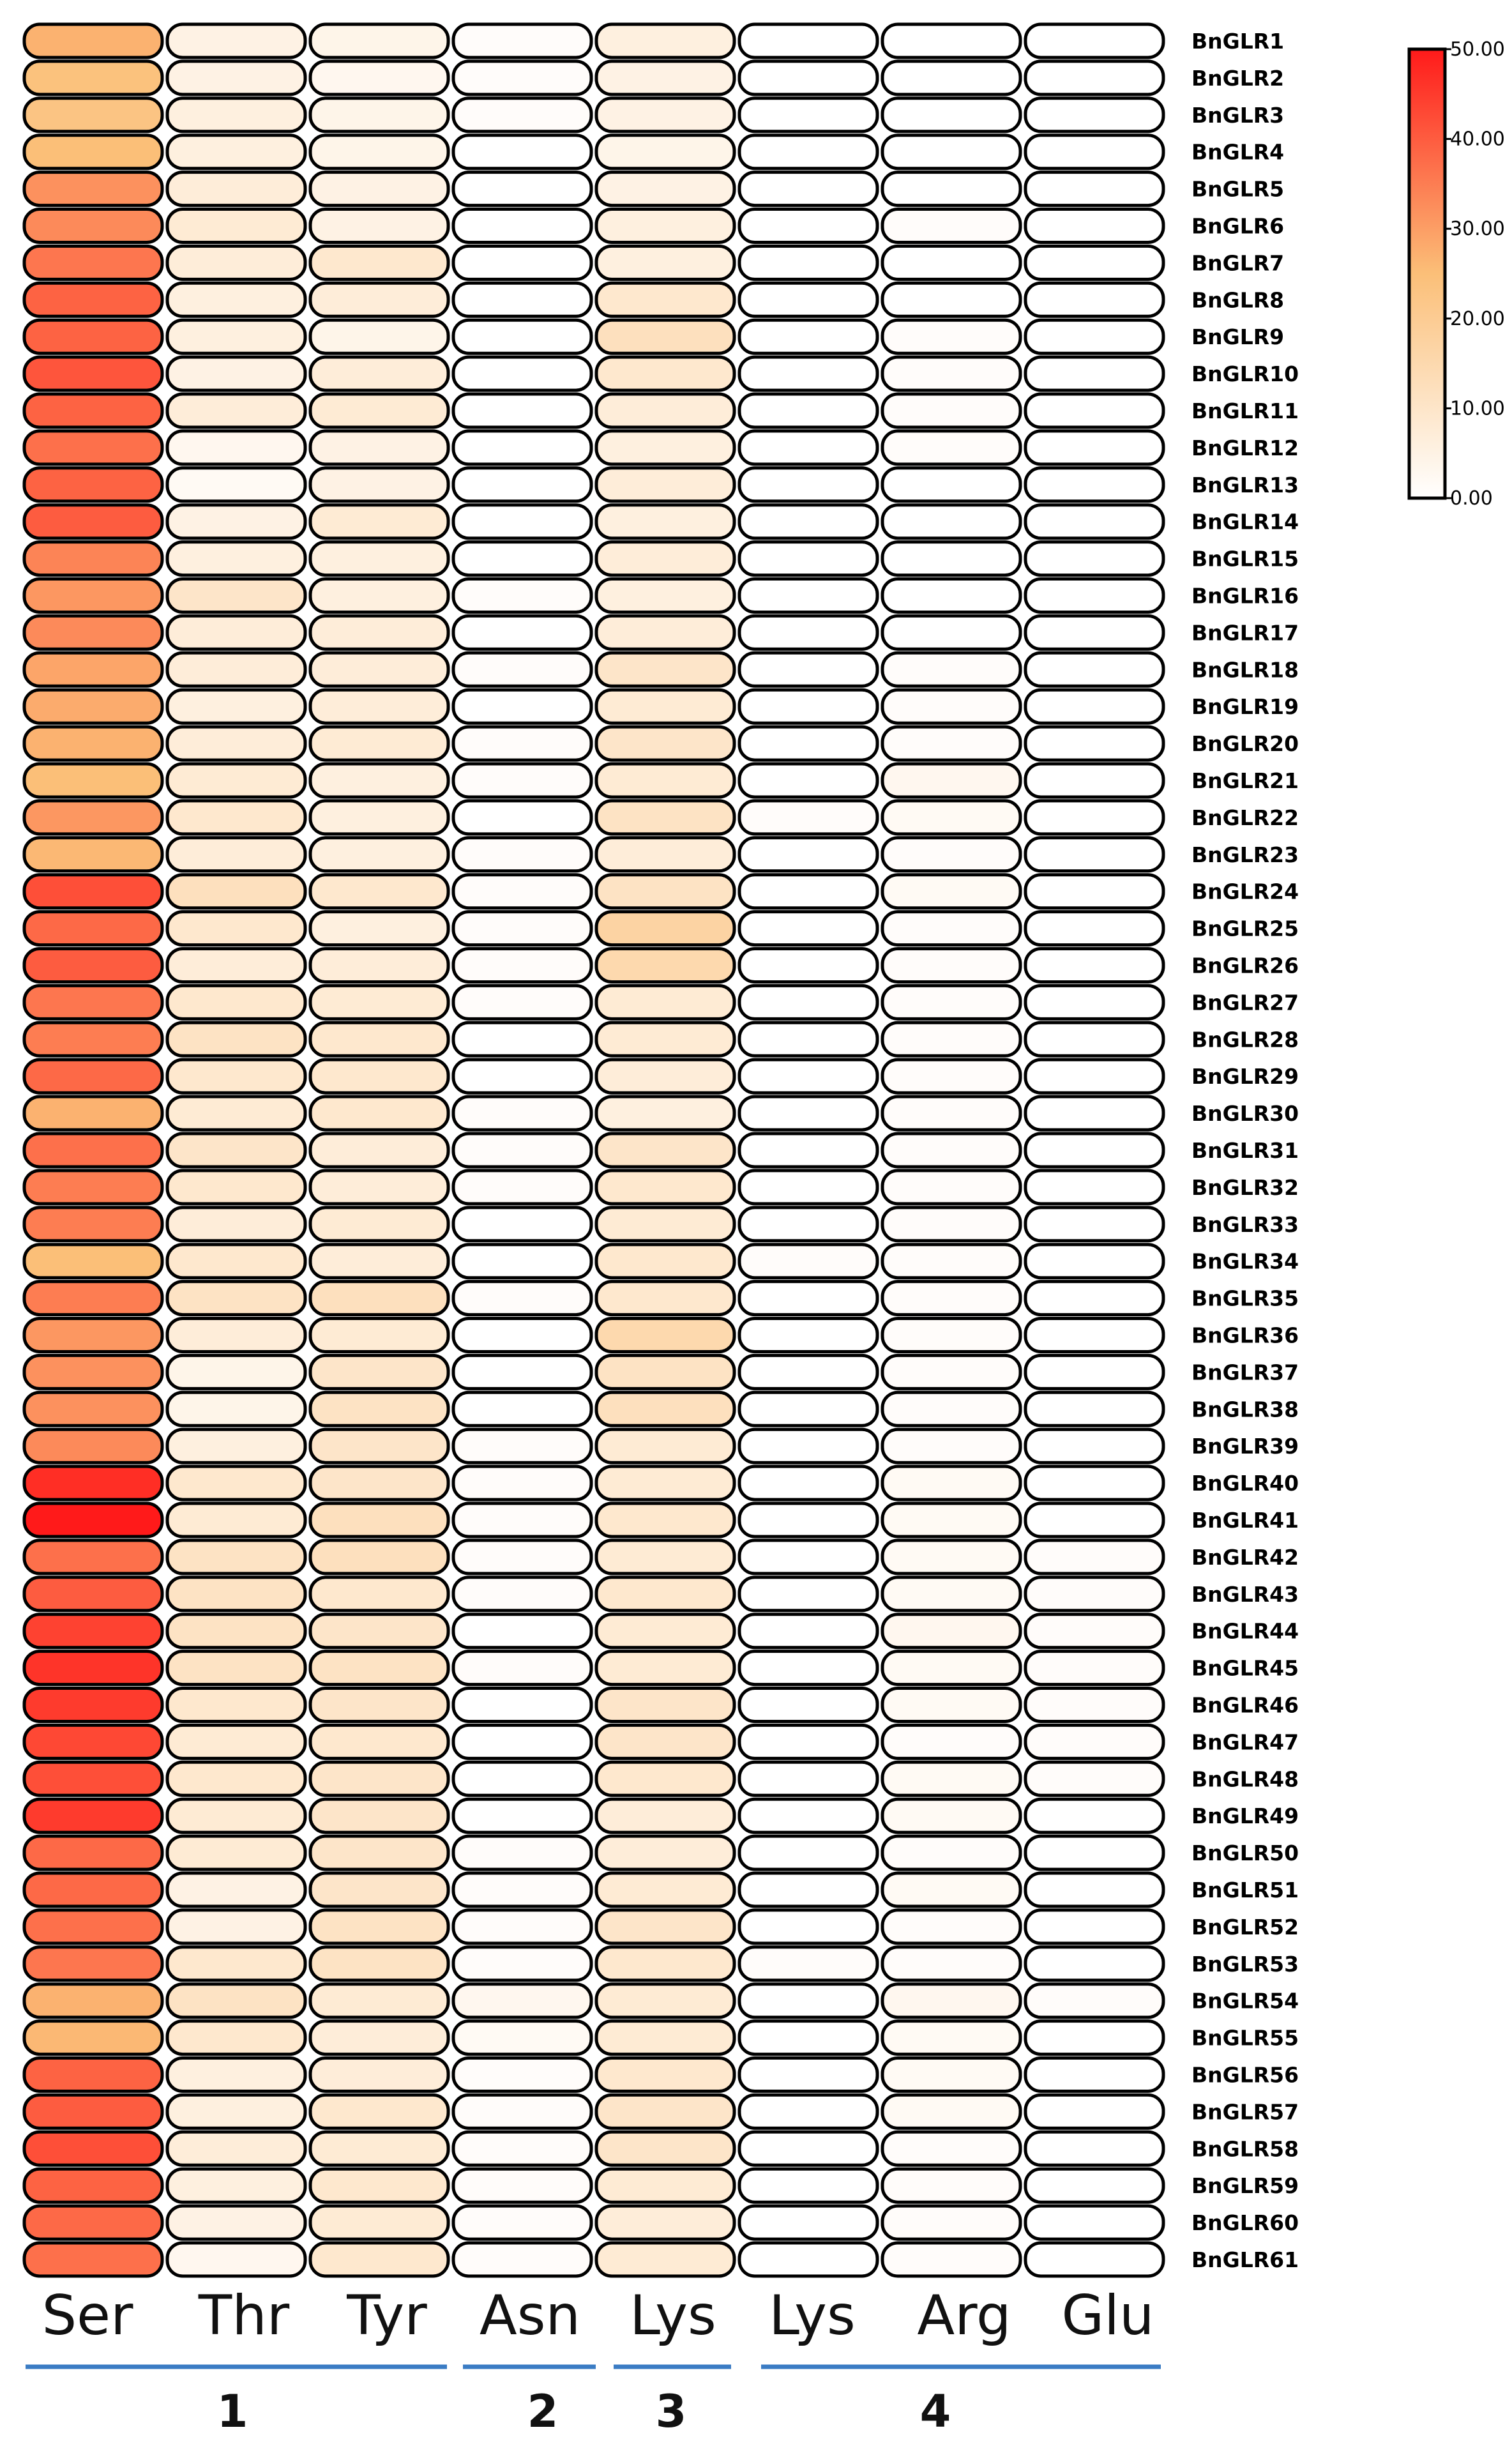 Image resolution: width=1512 pixels, height=2453 pixels. Describe the element at coordinates (964, 2316) in the screenshot. I see `column-label: Arg` at that location.